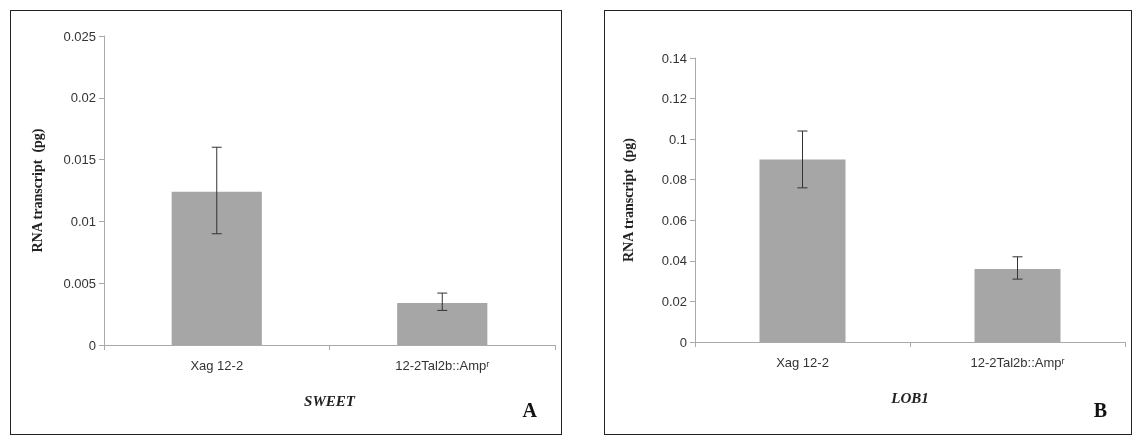 Image resolution: width=1134 pixels, height=435 pixels. I want to click on y-tick-label: 0.025, so click(79, 36).